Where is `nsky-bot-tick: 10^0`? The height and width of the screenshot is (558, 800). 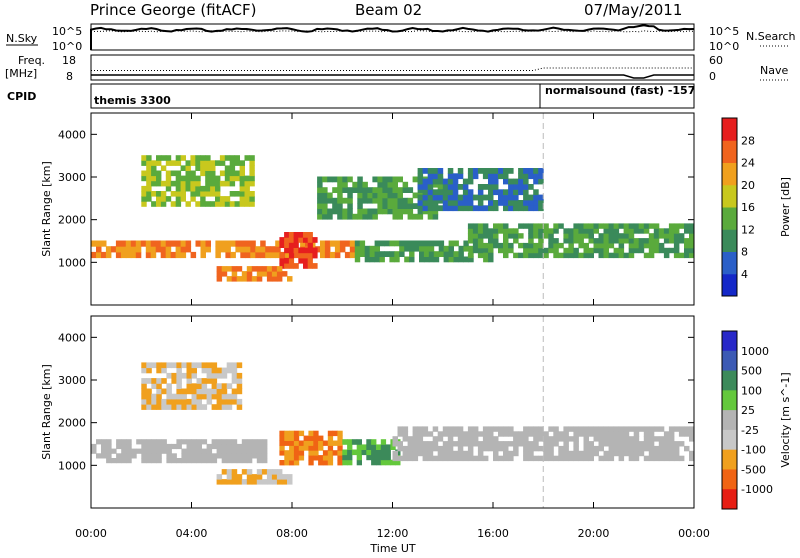 nsky-bot-tick: 10^0 is located at coordinates (67, 46).